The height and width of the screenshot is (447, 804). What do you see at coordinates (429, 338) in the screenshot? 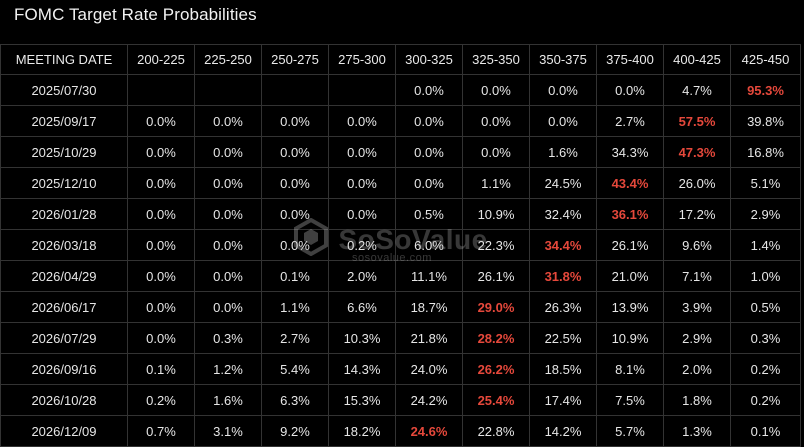
I see `probability-cell: 21.8%` at bounding box center [429, 338].